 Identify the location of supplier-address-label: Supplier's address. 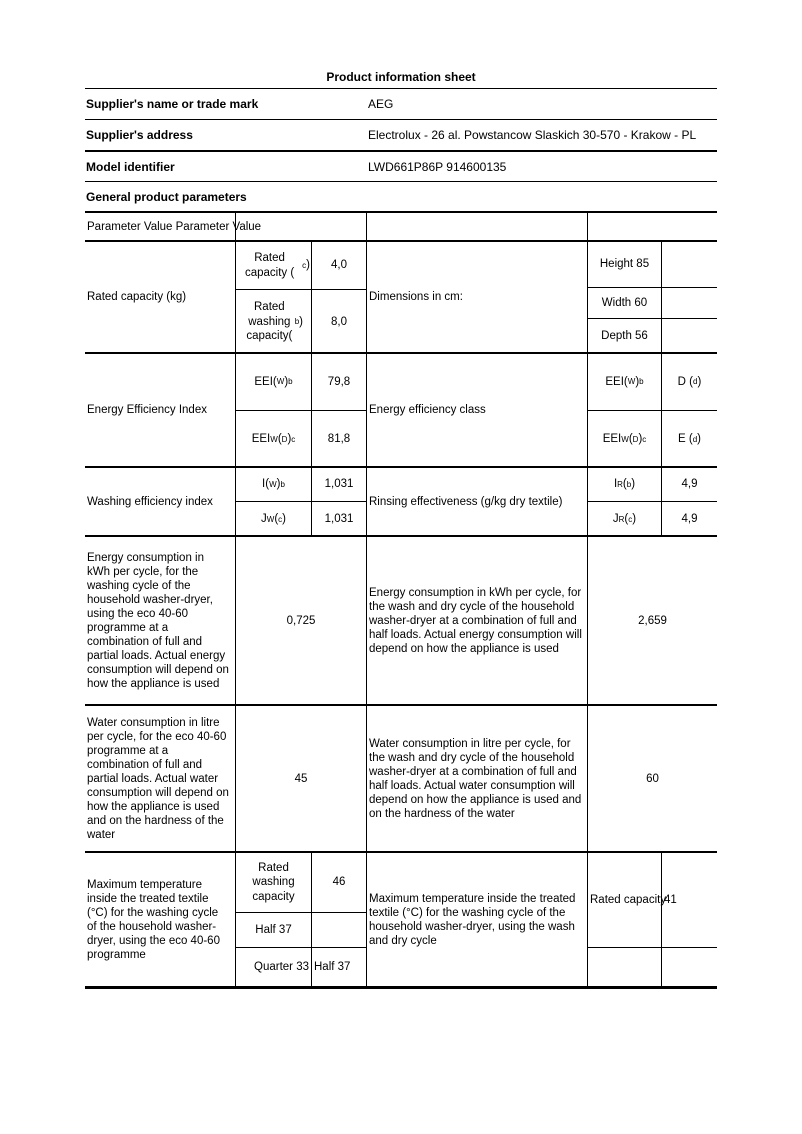
(139, 135).